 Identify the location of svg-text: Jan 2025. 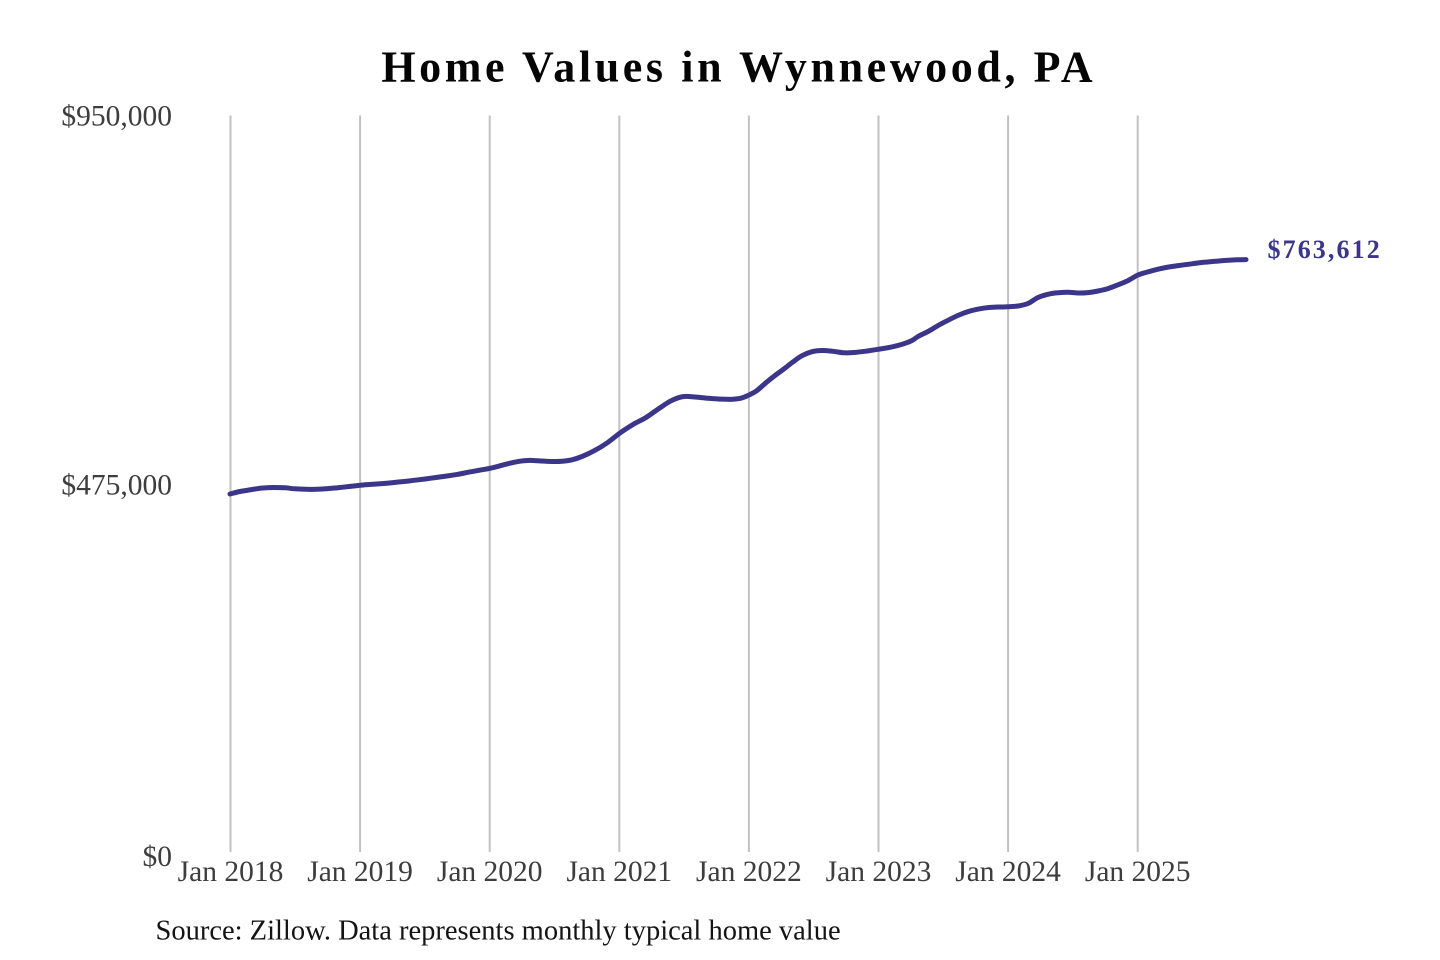
(1138, 872).